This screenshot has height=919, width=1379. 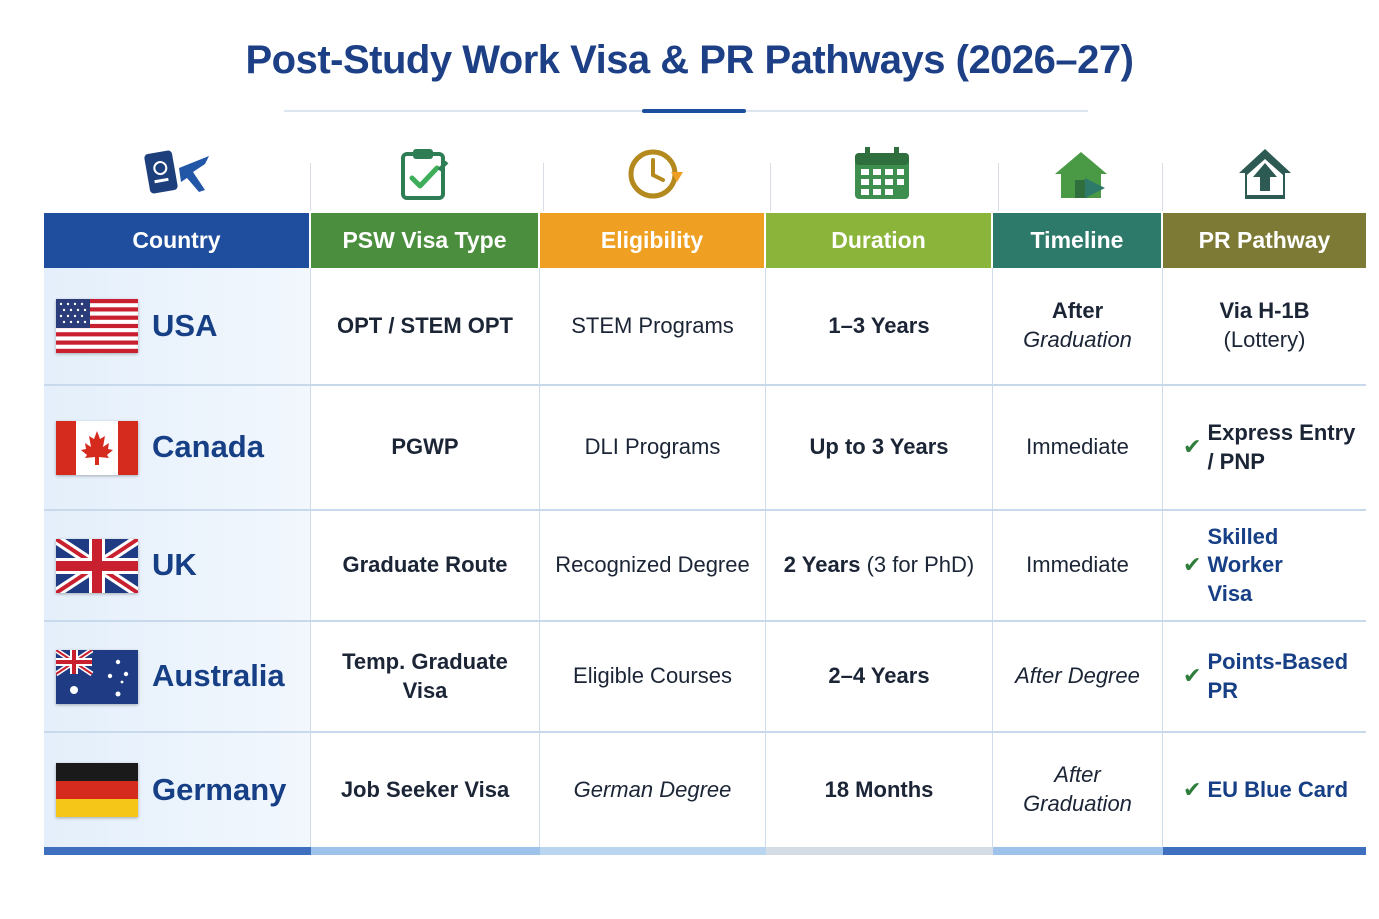 I want to click on uk-flag-icon, so click(x=97, y=565).